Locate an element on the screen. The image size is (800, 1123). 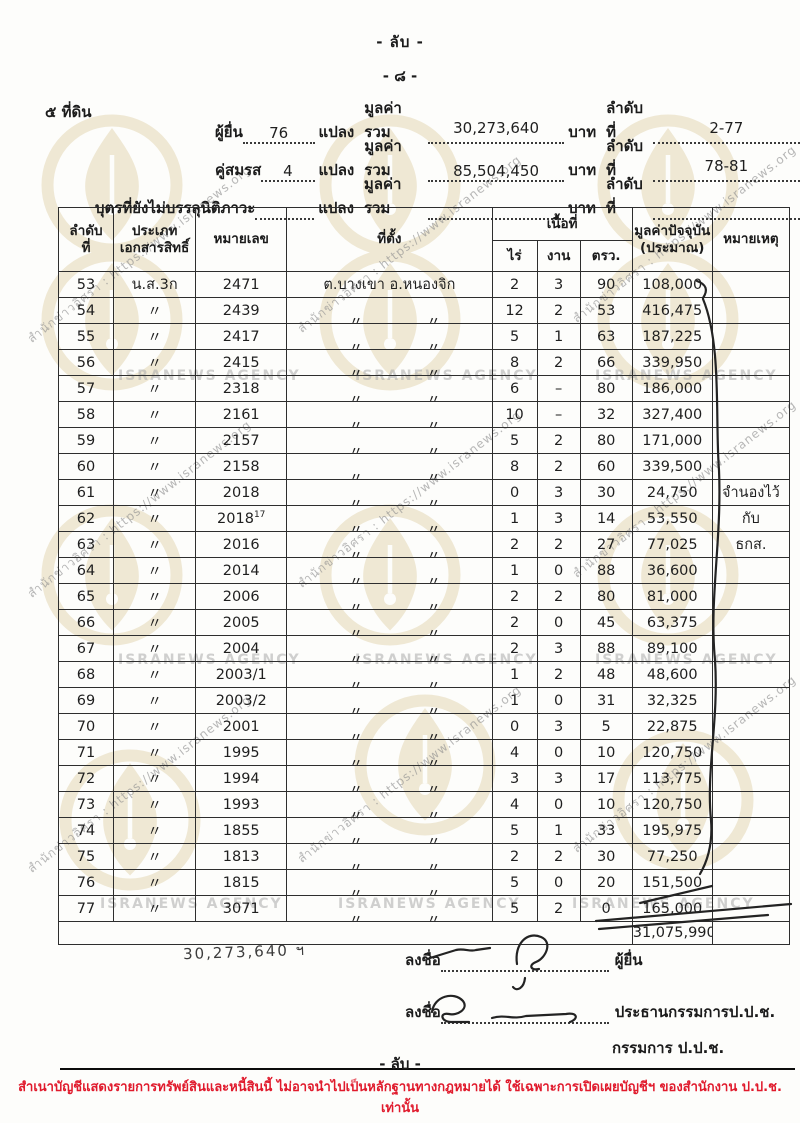
cell-no: 75 is located at coordinates (86, 856).